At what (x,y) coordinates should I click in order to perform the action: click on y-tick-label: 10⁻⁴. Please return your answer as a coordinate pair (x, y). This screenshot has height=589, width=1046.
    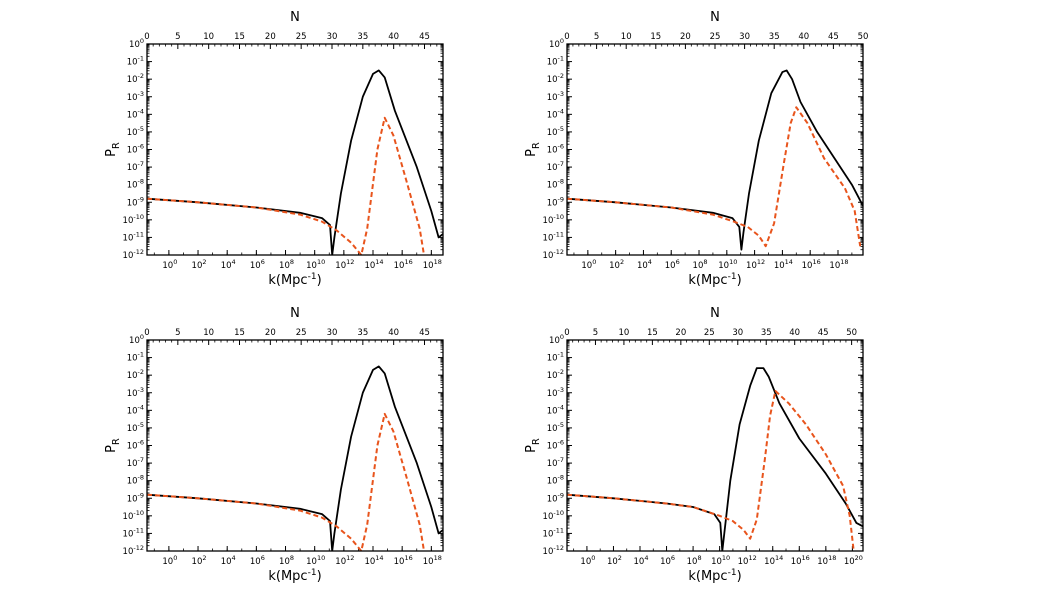
    Looking at the image, I should click on (135, 113).